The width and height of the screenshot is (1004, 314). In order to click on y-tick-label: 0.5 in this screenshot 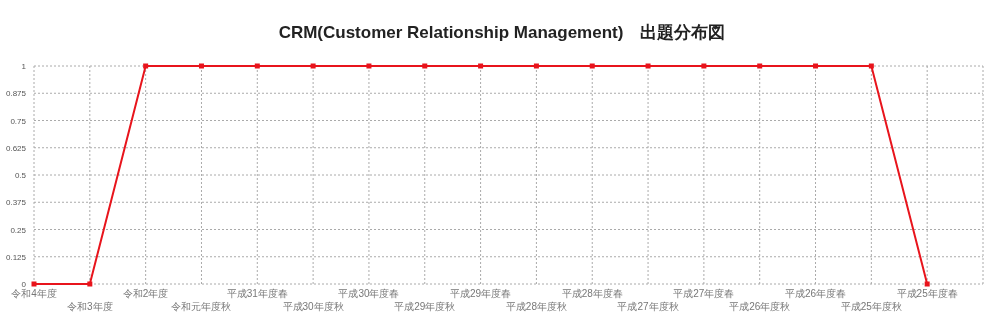, I will do `click(20, 175)`.